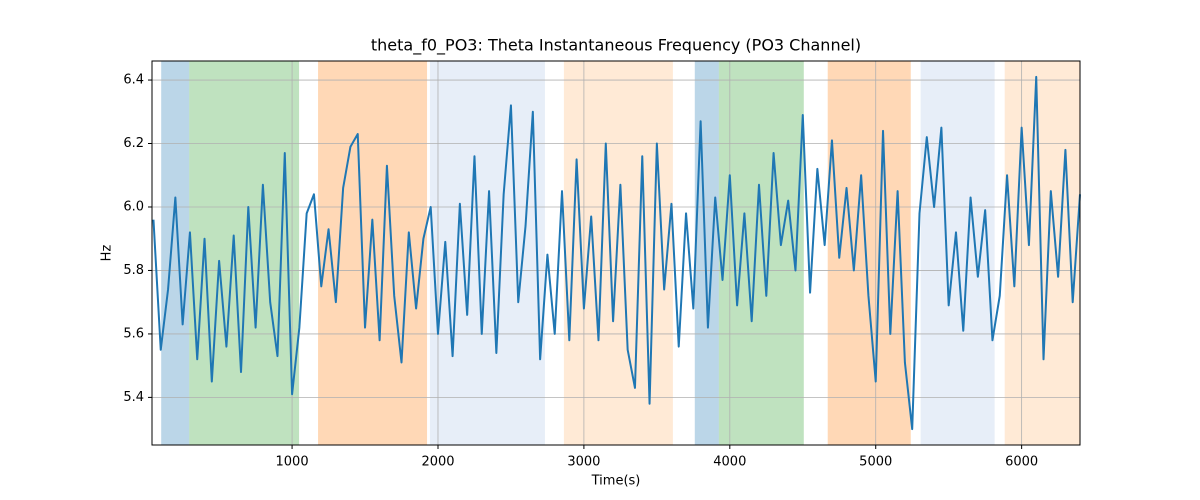  I want to click on x-tick-label: 1000, so click(292, 462).